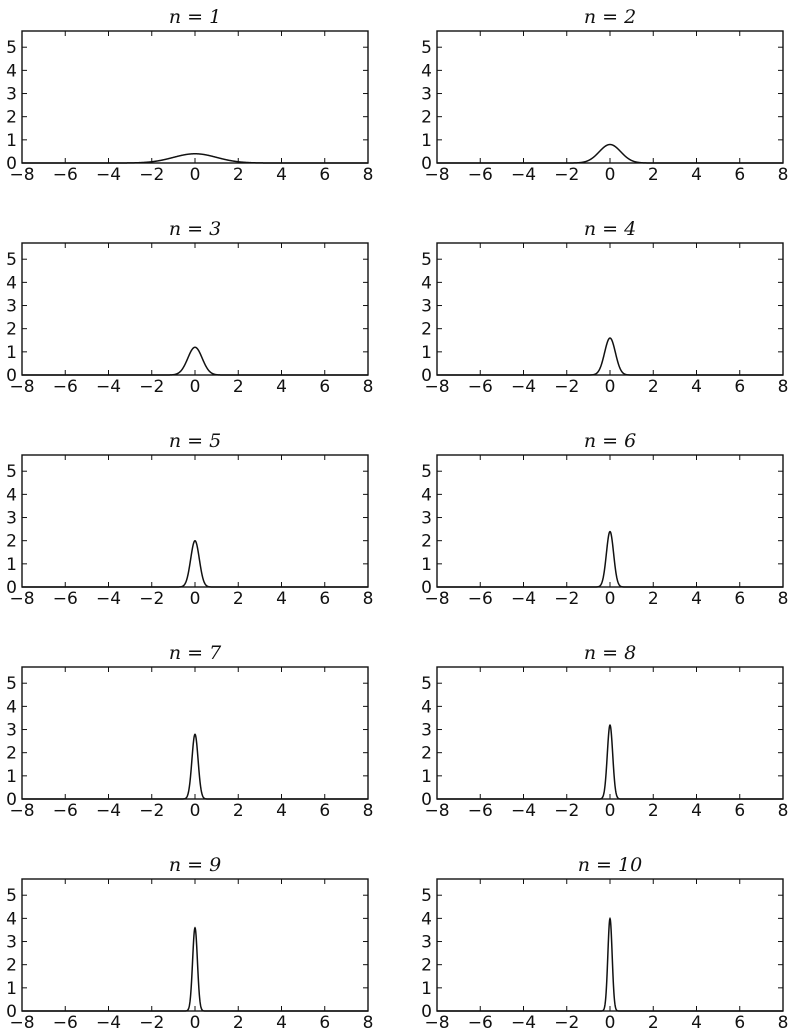  Describe the element at coordinates (195, 441) in the screenshot. I see `panel-title: n = 5` at that location.